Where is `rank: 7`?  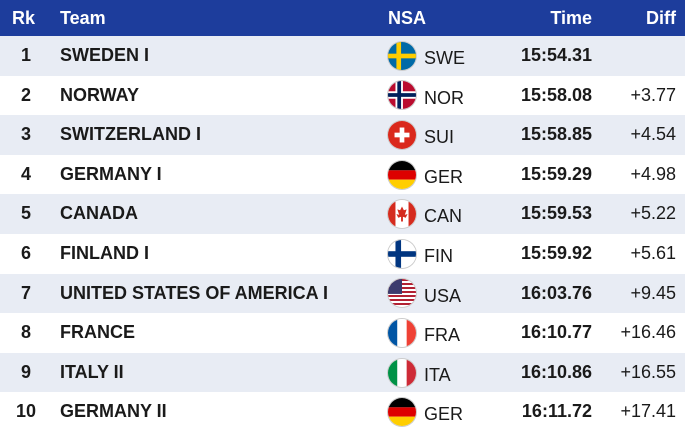
rank: 7 is located at coordinates (25, 292).